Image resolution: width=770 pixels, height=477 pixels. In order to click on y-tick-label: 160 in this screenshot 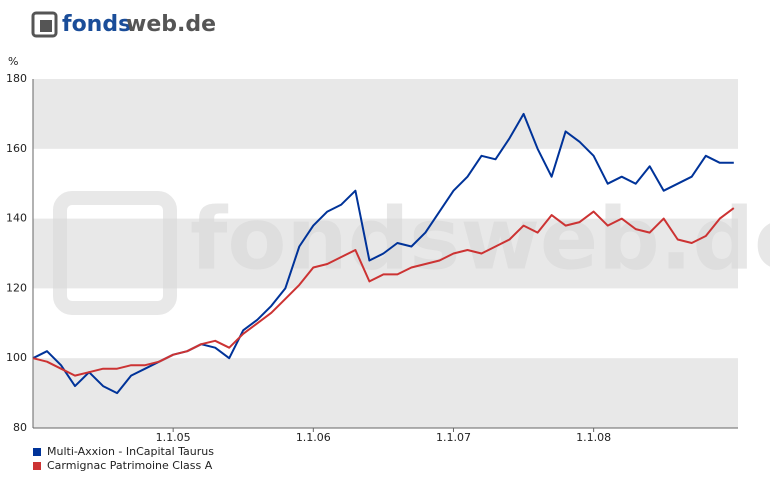, I will do `click(16, 148)`.